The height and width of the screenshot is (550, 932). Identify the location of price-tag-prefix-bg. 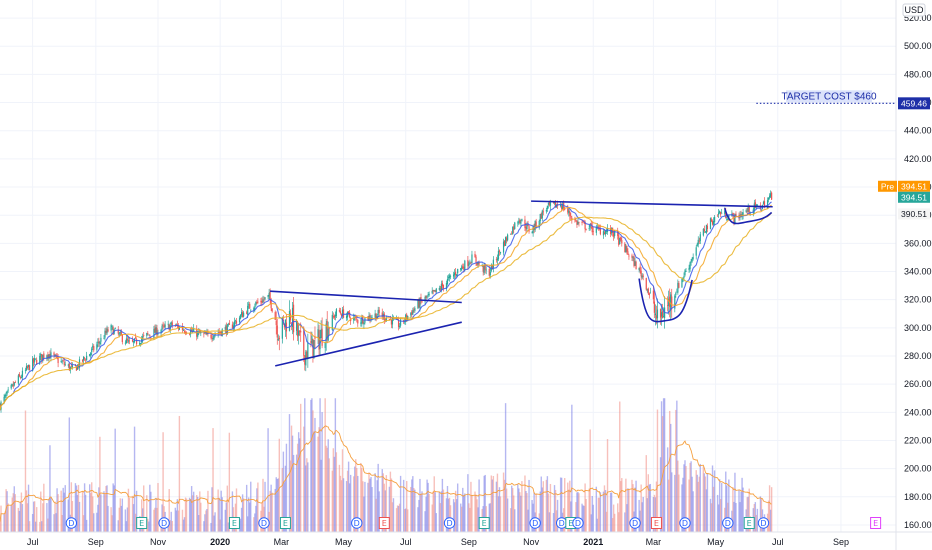
(887, 186).